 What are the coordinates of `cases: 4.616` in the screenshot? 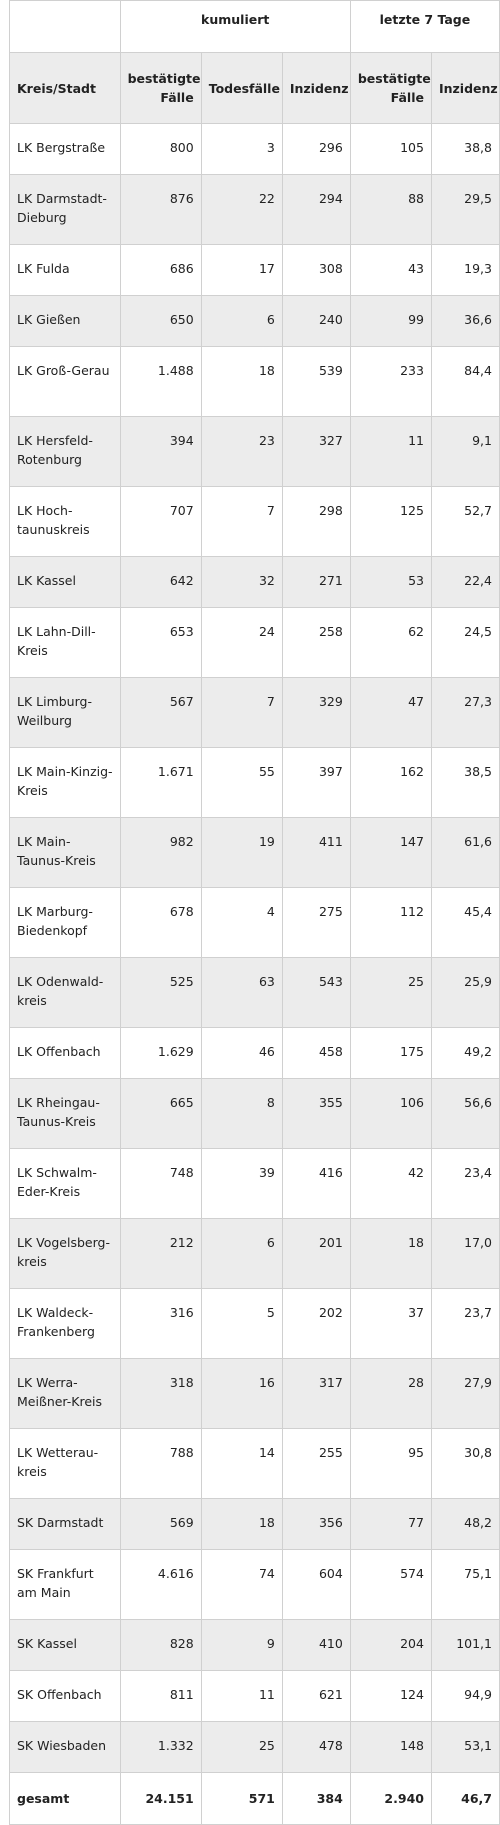 It's located at (160, 1584).